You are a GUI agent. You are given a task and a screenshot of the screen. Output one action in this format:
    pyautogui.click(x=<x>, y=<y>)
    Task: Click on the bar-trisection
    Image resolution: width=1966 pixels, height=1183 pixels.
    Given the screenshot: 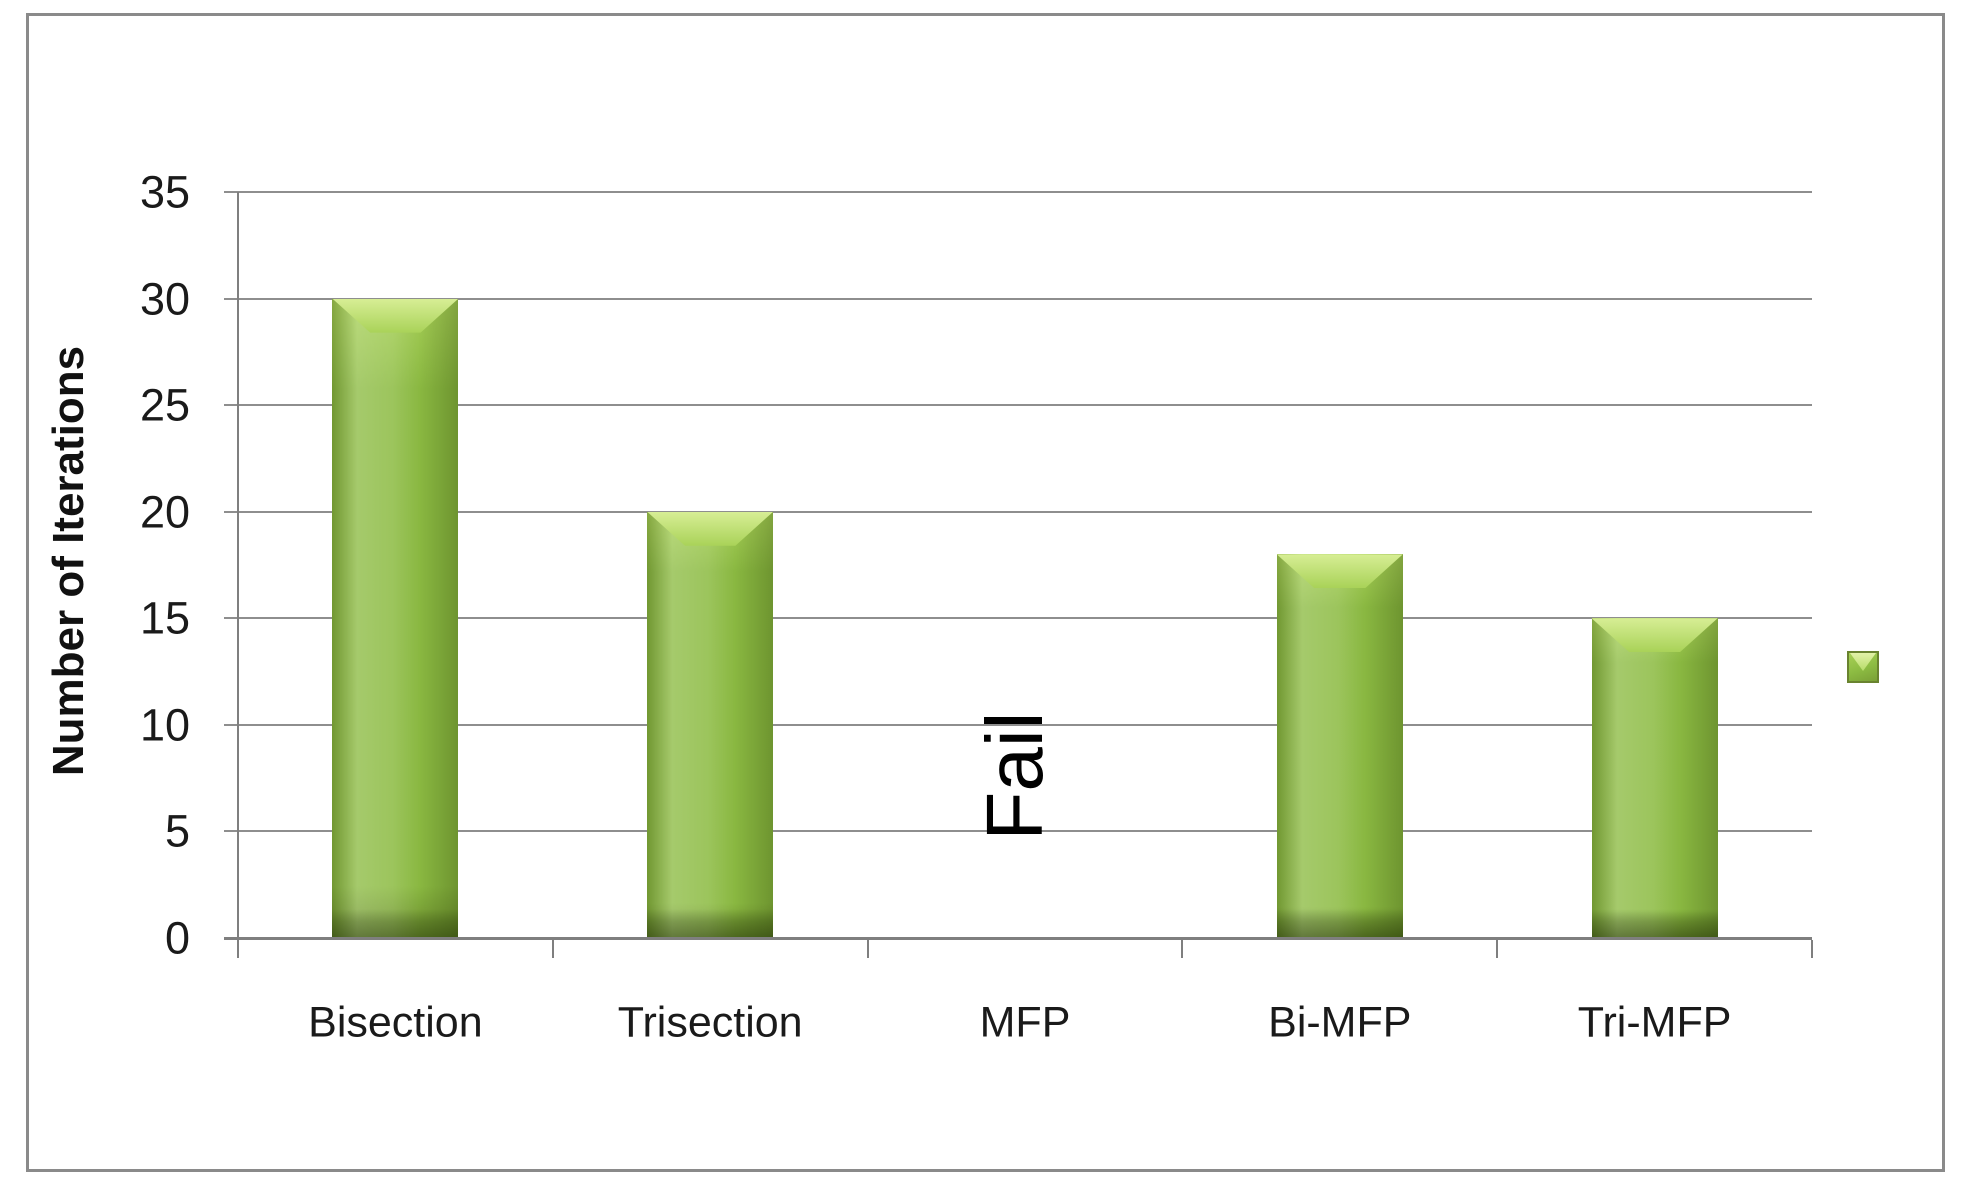 What is the action you would take?
    pyautogui.click(x=710, y=724)
    